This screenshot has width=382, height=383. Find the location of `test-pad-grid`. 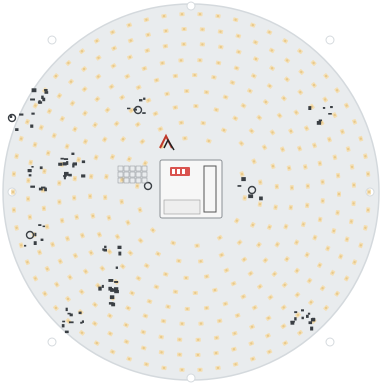

test-pad-grid is located at coordinates (132, 174).